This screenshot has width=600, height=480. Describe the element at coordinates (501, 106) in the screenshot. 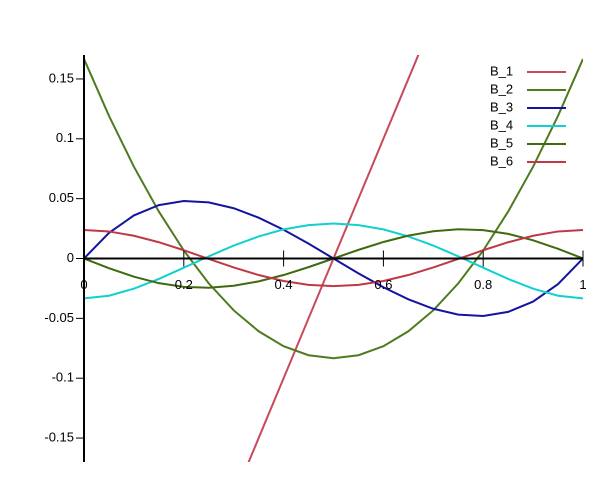

I see `legend-label: B_3` at that location.